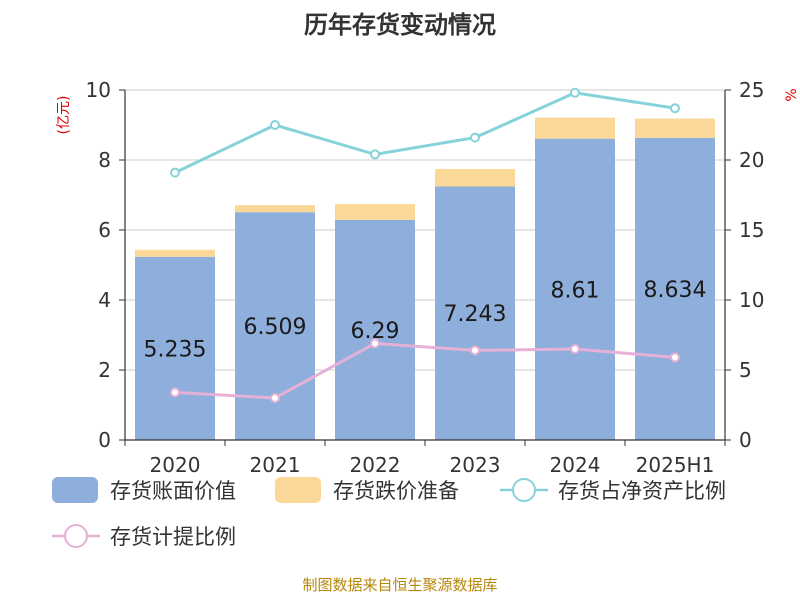 The image size is (800, 600). Describe the element at coordinates (675, 465) in the screenshot. I see `x-tick-label: 2025H1` at that location.